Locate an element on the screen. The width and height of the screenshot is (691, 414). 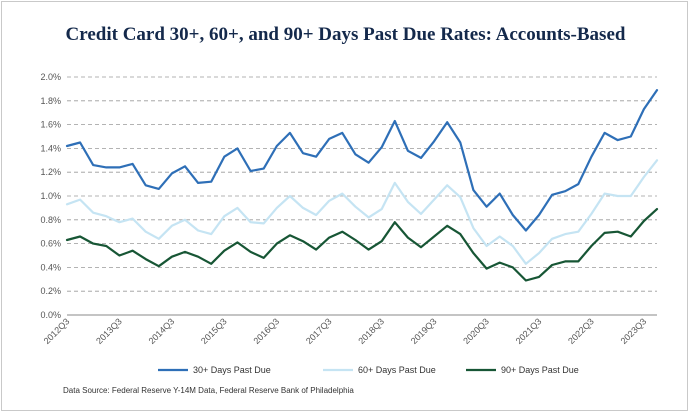
y-tick-label: 0.8% is located at coordinates (50, 220).